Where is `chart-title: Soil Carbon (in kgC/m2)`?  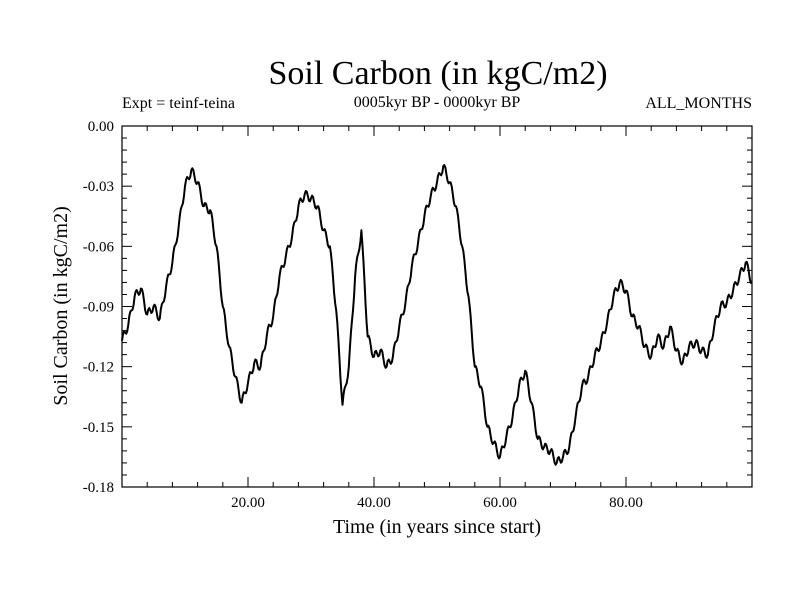
chart-title: Soil Carbon (in kgC/m2) is located at coordinates (437, 73).